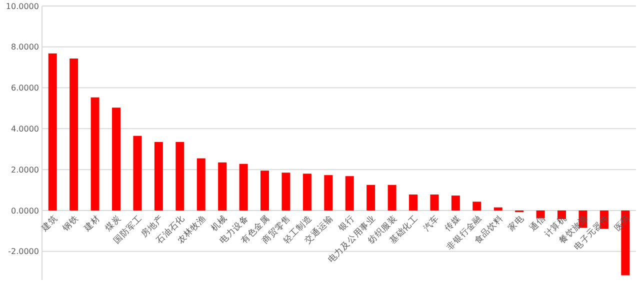  What do you see at coordinates (71, 223) in the screenshot?
I see `x-tick-label: 钢铁` at bounding box center [71, 223].